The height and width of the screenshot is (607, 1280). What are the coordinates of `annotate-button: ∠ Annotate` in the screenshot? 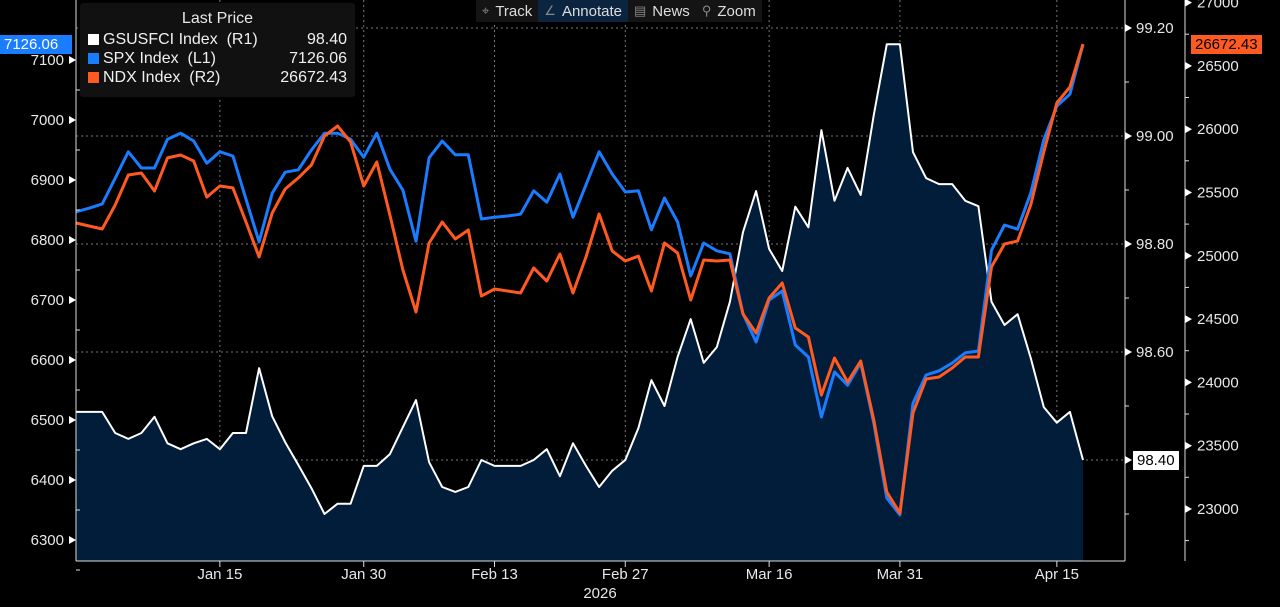 It's located at (583, 11).